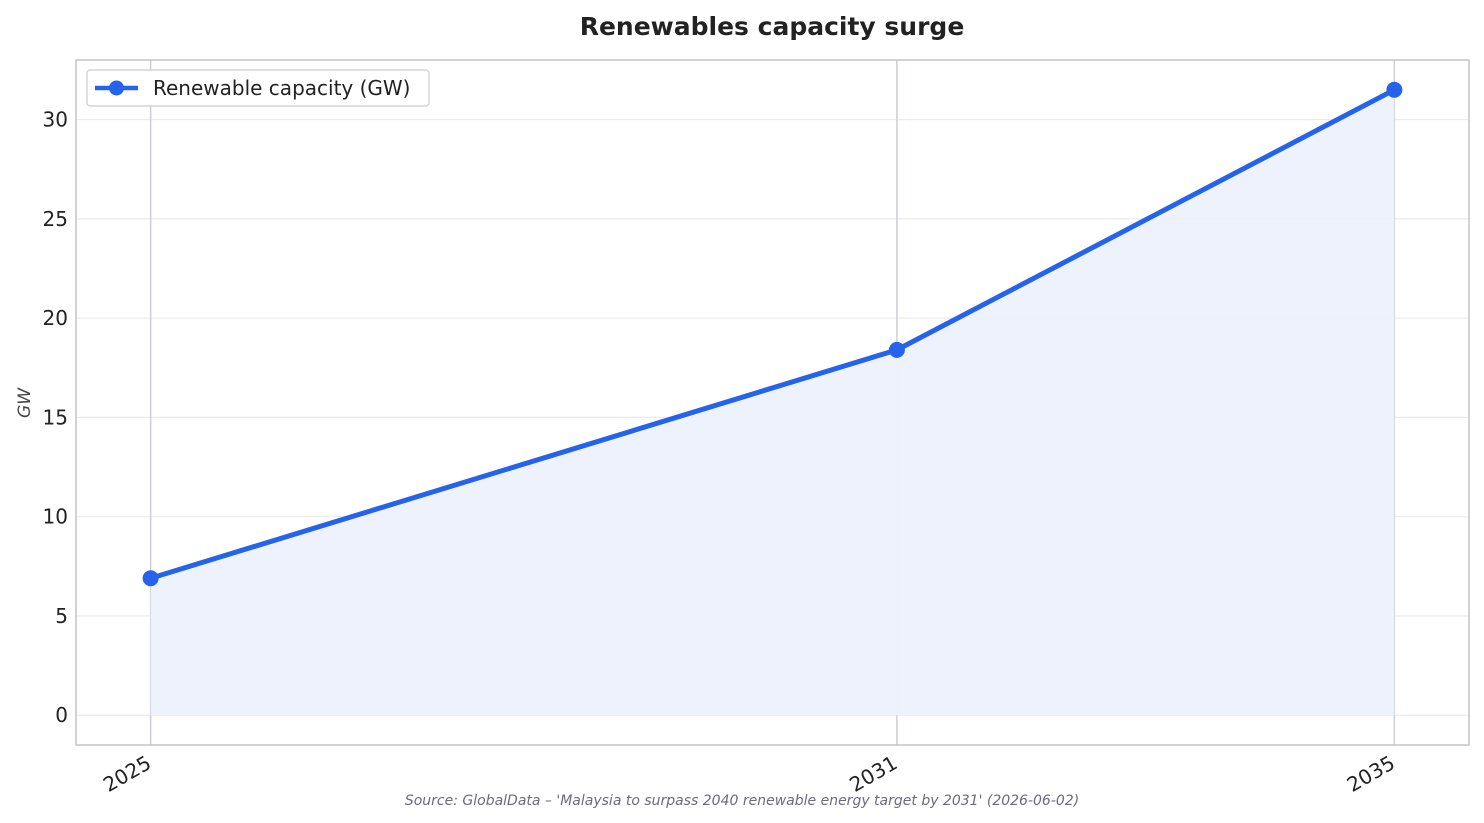 This screenshot has width=1484, height=823. What do you see at coordinates (116, 88) in the screenshot?
I see `legend-marker-swatch` at bounding box center [116, 88].